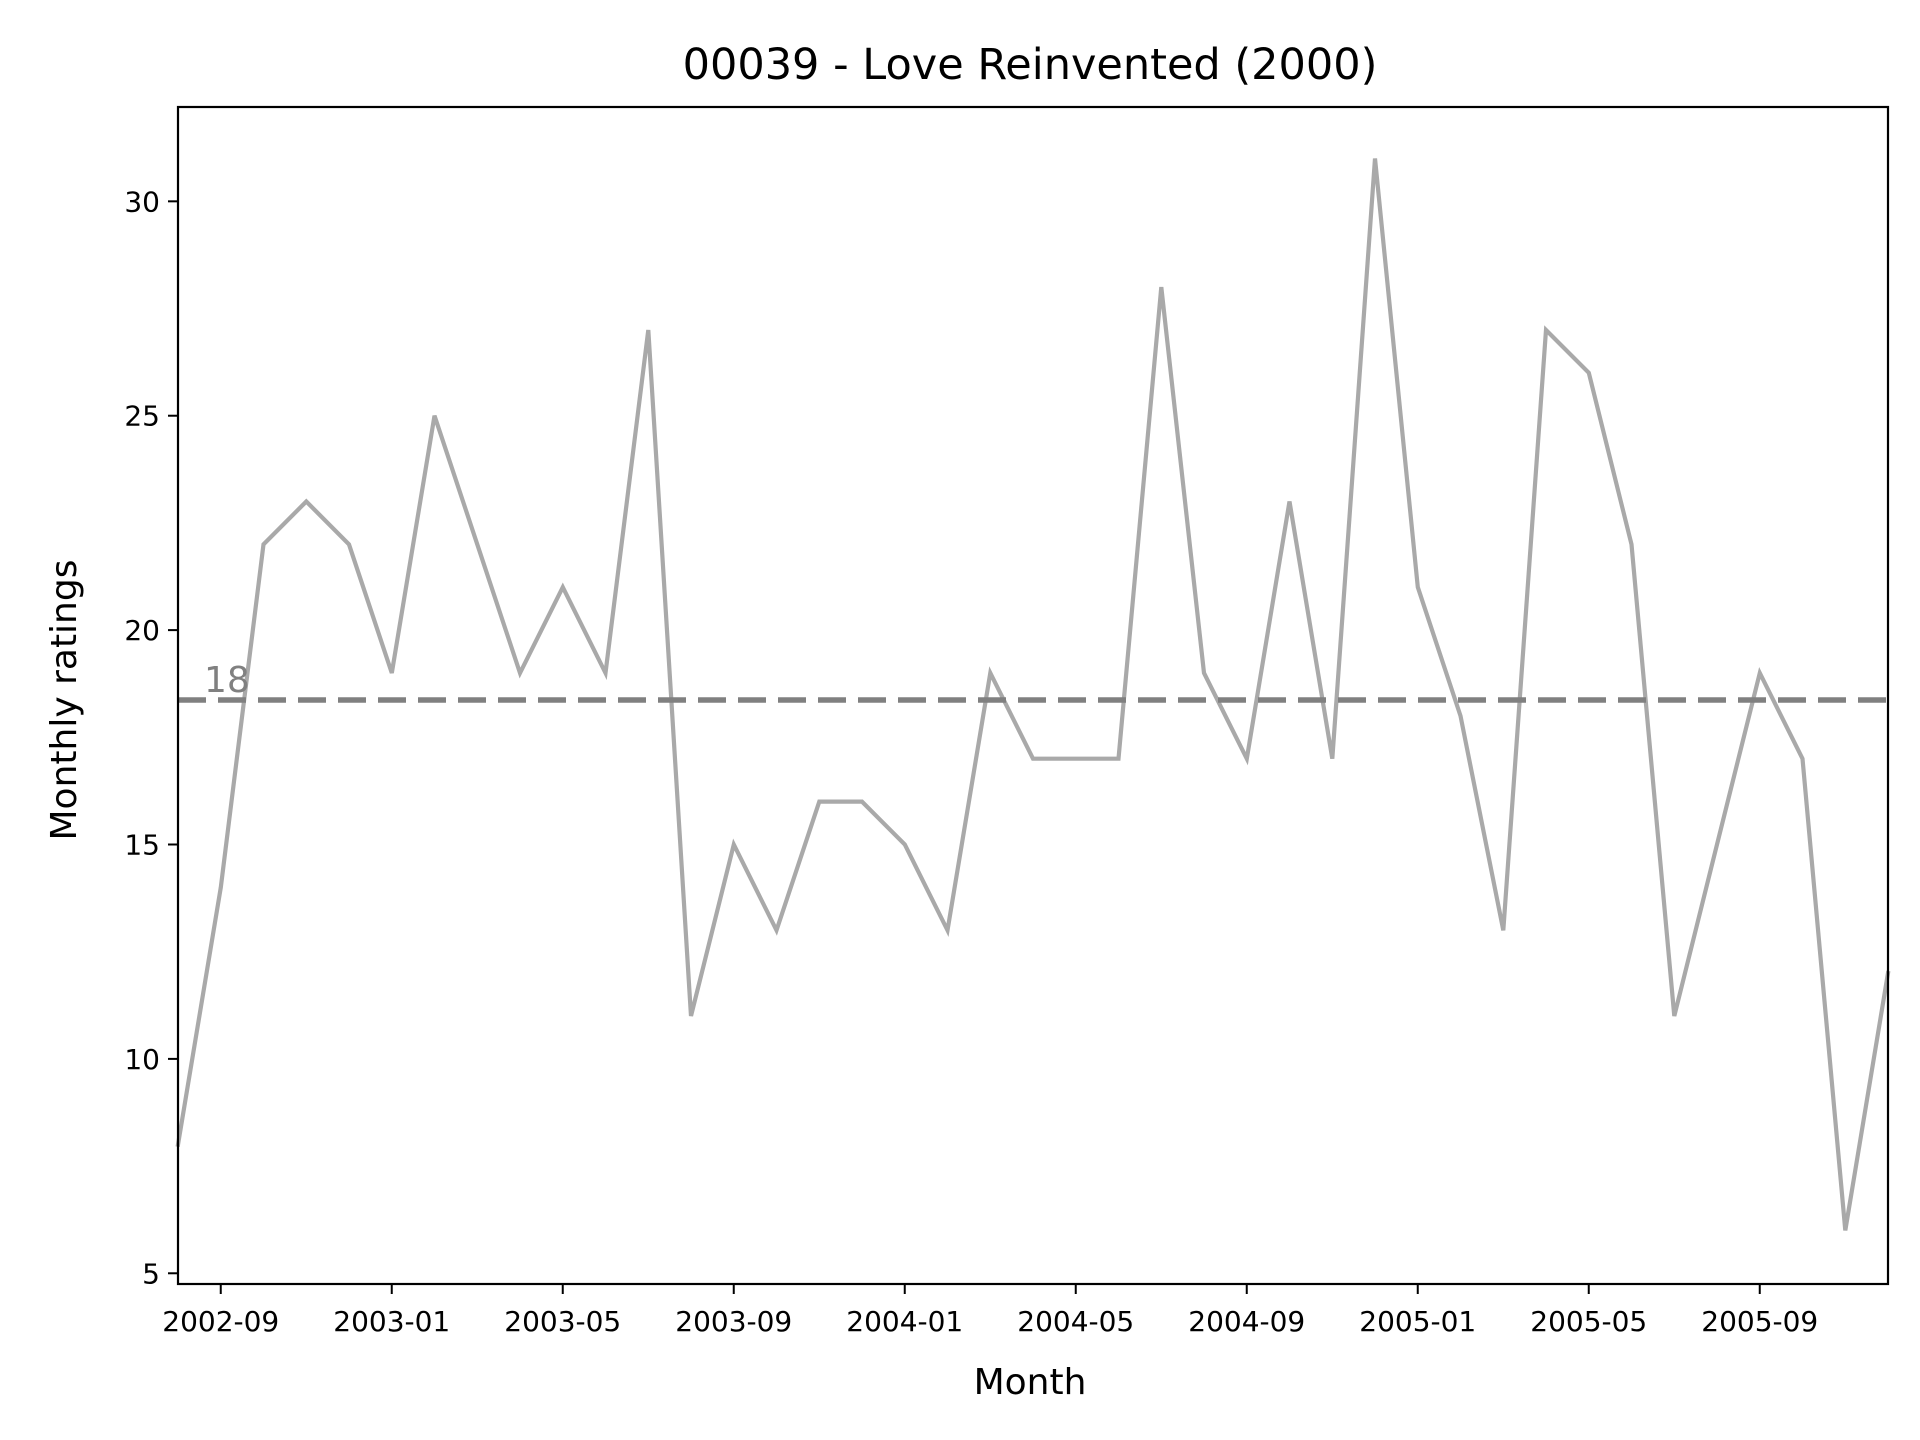  Describe the element at coordinates (391, 1321) in the screenshot. I see `x-tick-label: 2003-01` at that location.